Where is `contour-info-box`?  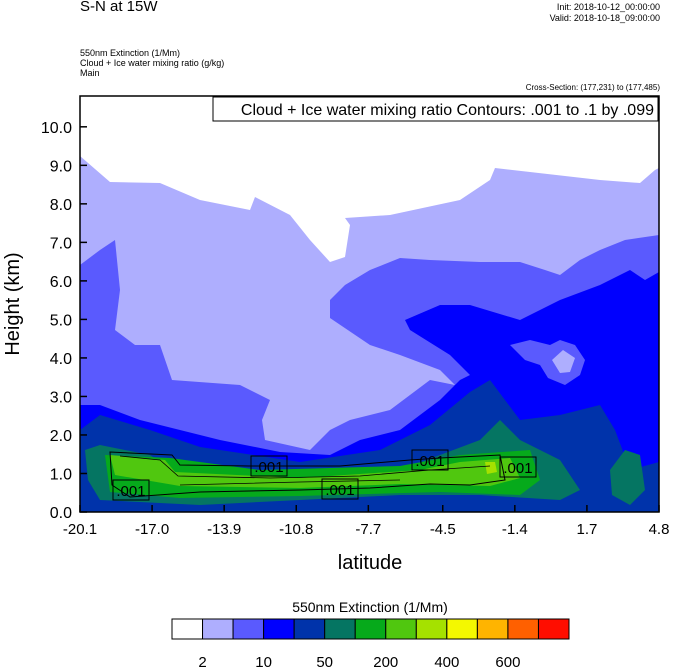 contour-info-box is located at coordinates (435, 109).